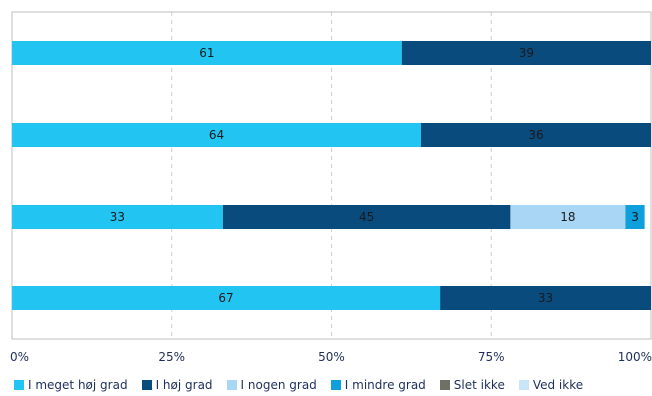  What do you see at coordinates (19, 357) in the screenshot?
I see `x-tick-label: 0%` at bounding box center [19, 357].